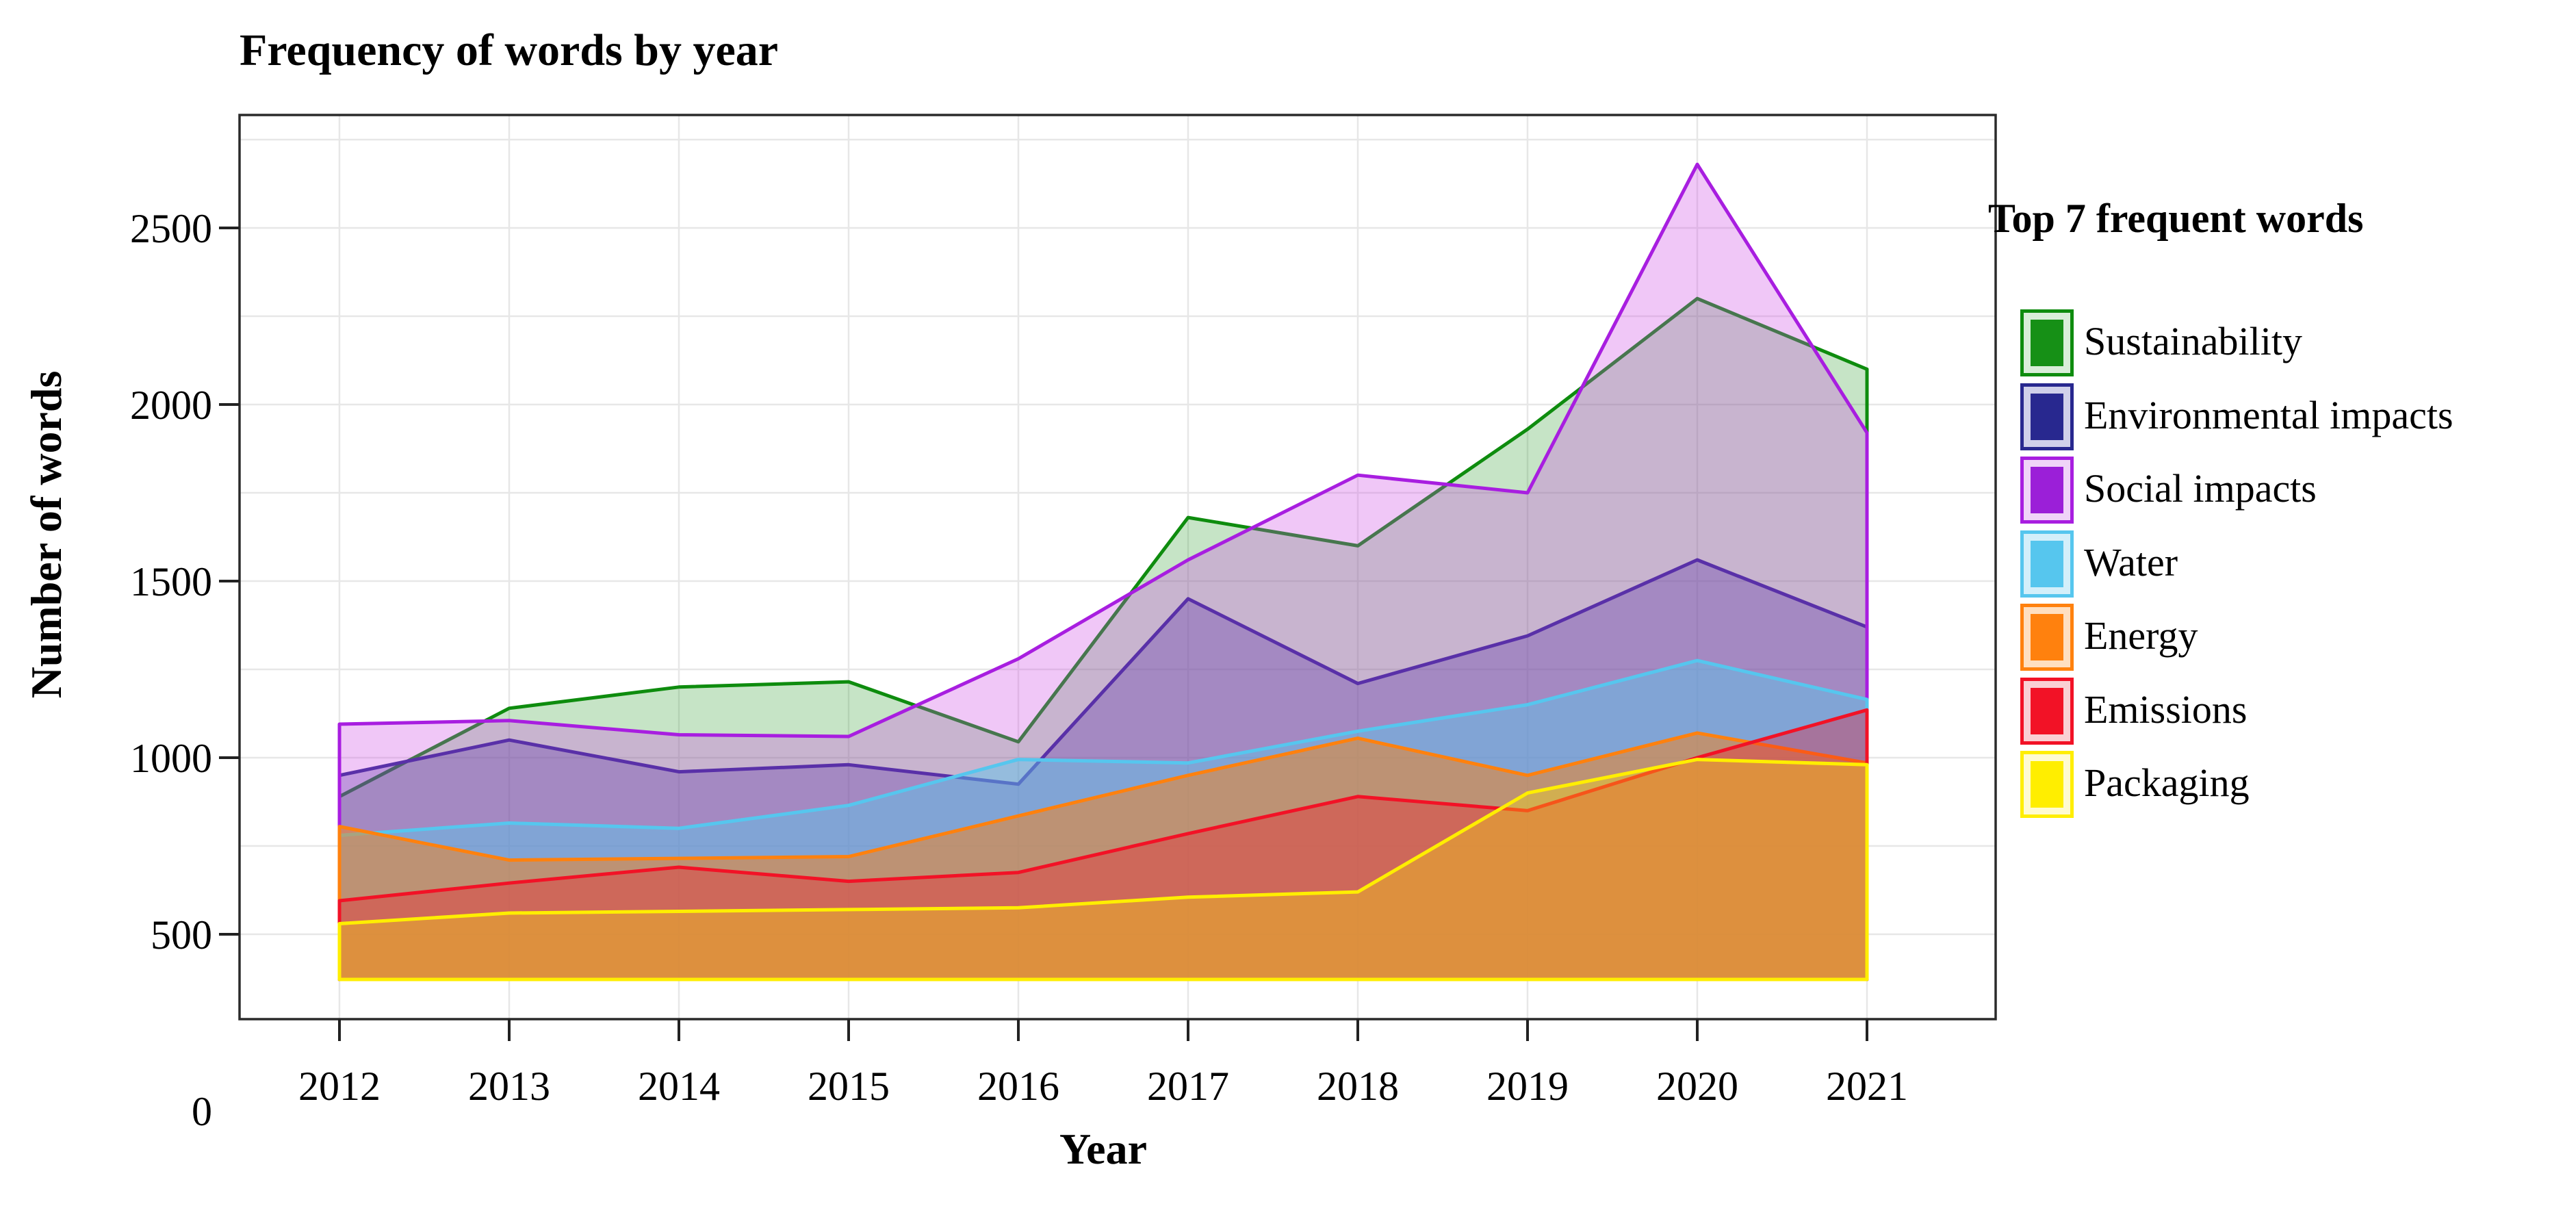 The height and width of the screenshot is (1206, 2576). Describe the element at coordinates (509, 1086) in the screenshot. I see `x-tick-label: 2013` at that location.